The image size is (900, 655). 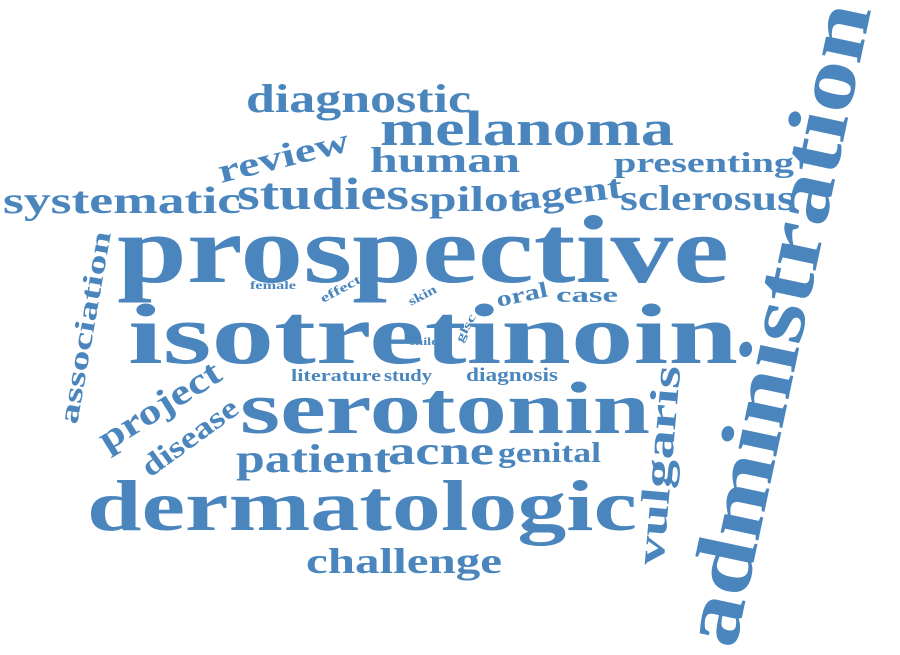 What do you see at coordinates (587, 294) in the screenshot?
I see `word-case: case` at bounding box center [587, 294].